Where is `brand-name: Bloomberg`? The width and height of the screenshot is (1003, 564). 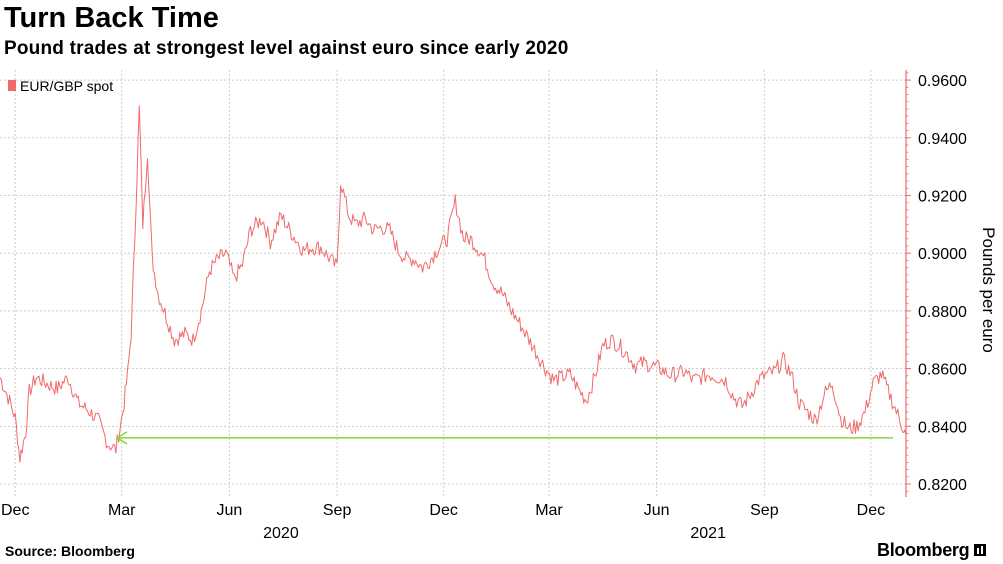 brand-name: Bloomberg is located at coordinates (923, 550).